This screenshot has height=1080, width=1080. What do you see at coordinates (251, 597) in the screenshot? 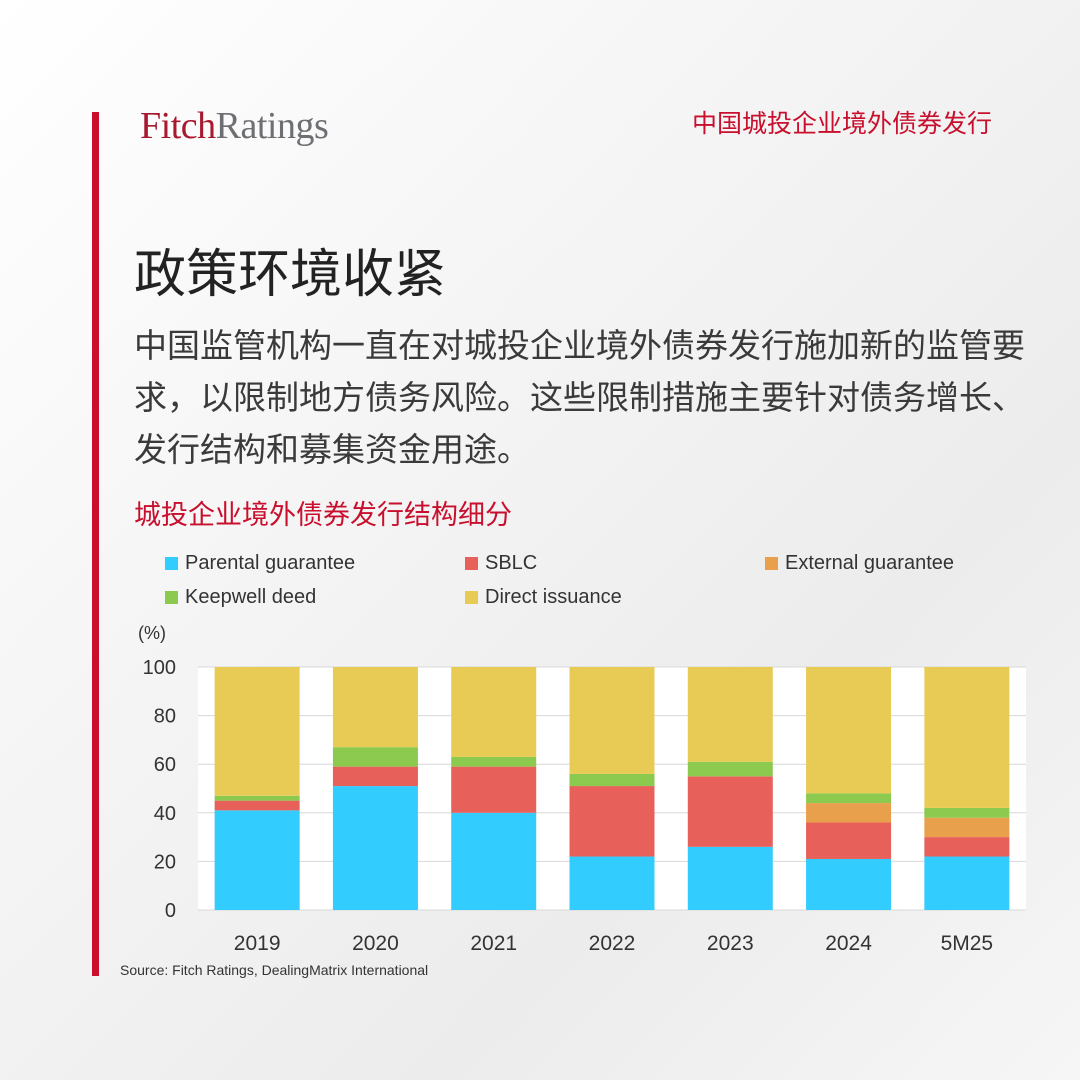
I see `legend-label: Keepwell deed` at bounding box center [251, 597].